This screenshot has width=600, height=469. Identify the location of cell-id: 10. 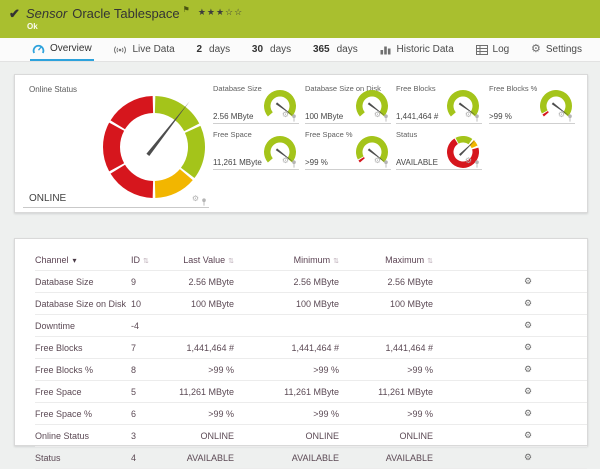
(153, 303).